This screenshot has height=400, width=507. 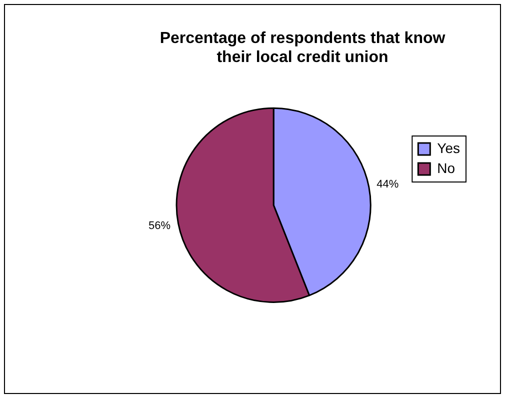 I want to click on legend-label: Yes, so click(x=448, y=148).